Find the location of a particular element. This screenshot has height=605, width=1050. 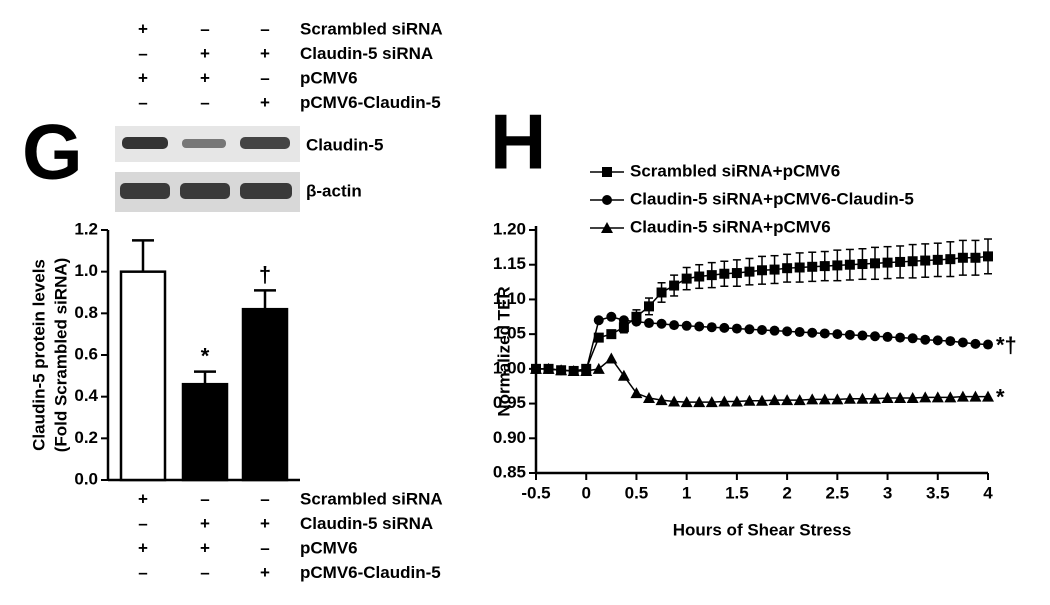

y-tick-label: 0.8 is located at coordinates (86, 312).